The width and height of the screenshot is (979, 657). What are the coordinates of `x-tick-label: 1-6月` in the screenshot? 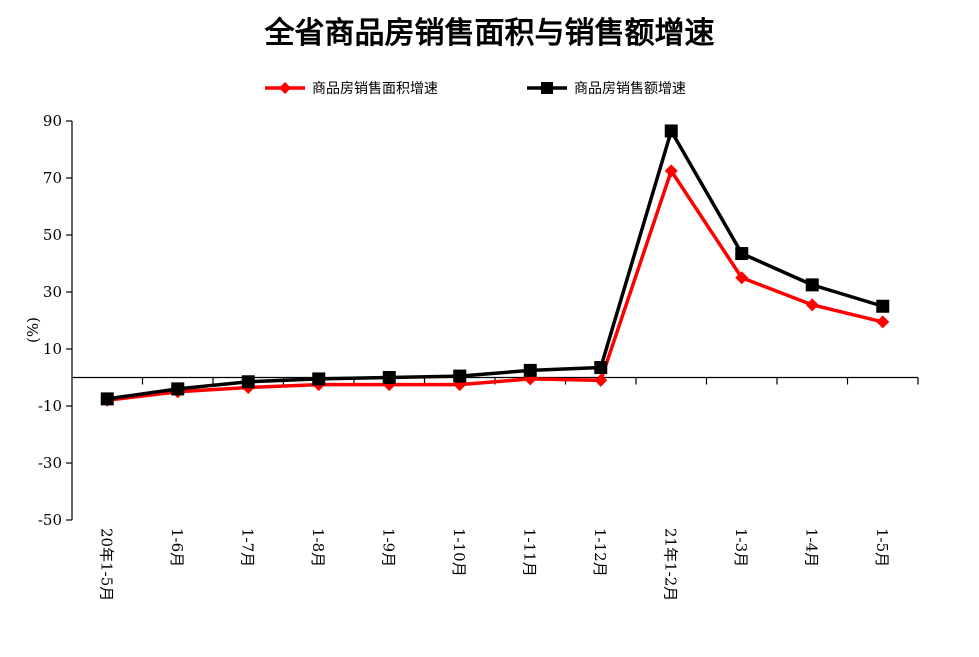 It's located at (177, 547).